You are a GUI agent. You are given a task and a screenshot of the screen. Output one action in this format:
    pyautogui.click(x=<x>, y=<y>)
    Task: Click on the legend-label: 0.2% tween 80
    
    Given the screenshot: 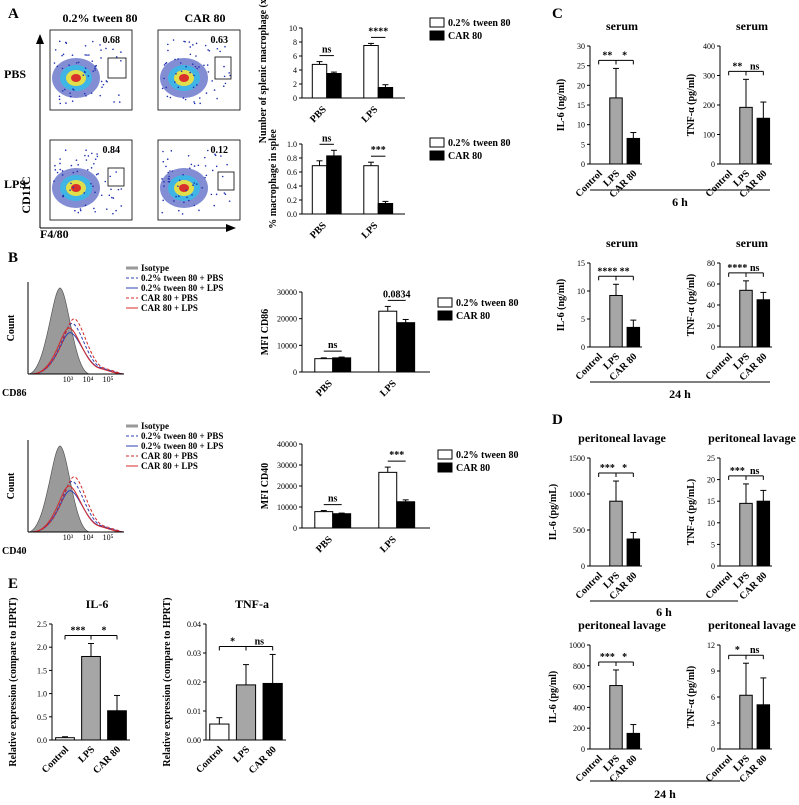 What is the action you would take?
    pyautogui.click(x=487, y=303)
    